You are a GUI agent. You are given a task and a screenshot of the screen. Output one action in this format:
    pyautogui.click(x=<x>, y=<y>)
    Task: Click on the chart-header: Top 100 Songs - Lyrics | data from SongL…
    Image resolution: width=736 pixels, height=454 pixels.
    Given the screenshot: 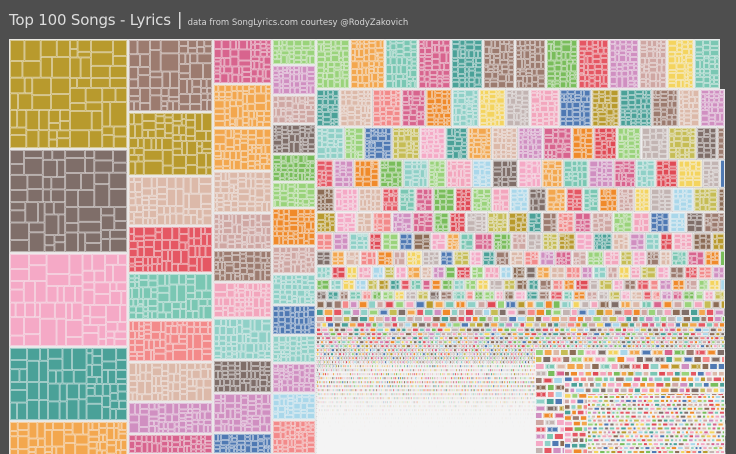 What is the action you would take?
    pyautogui.click(x=208, y=21)
    